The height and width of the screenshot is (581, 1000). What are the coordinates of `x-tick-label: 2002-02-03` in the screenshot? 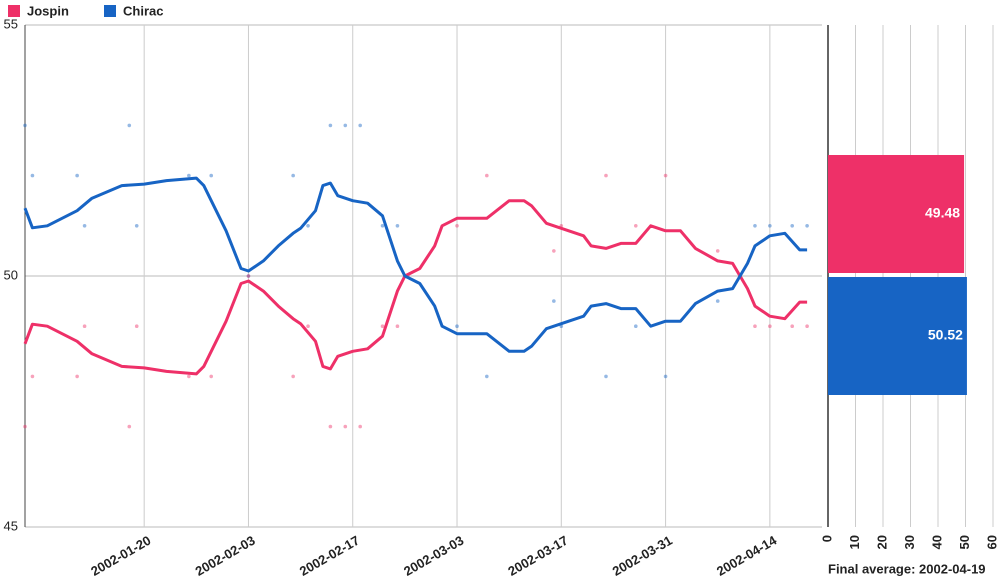 It's located at (225, 556).